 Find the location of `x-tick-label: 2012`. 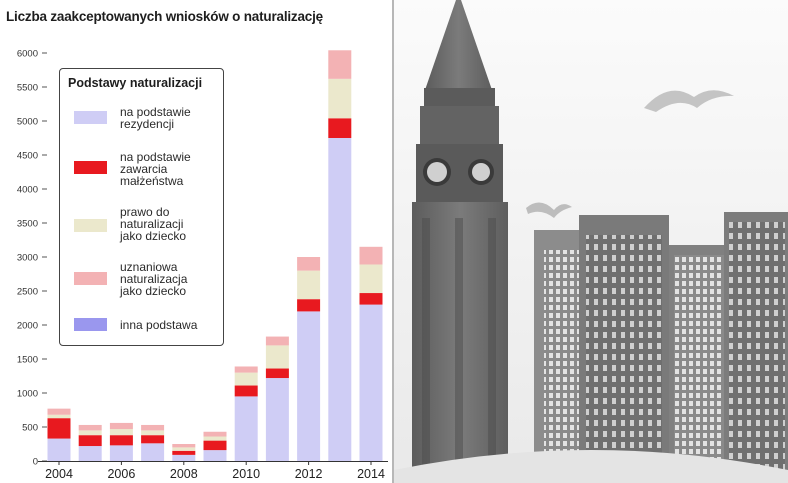

x-tick-label: 2012 is located at coordinates (309, 474).